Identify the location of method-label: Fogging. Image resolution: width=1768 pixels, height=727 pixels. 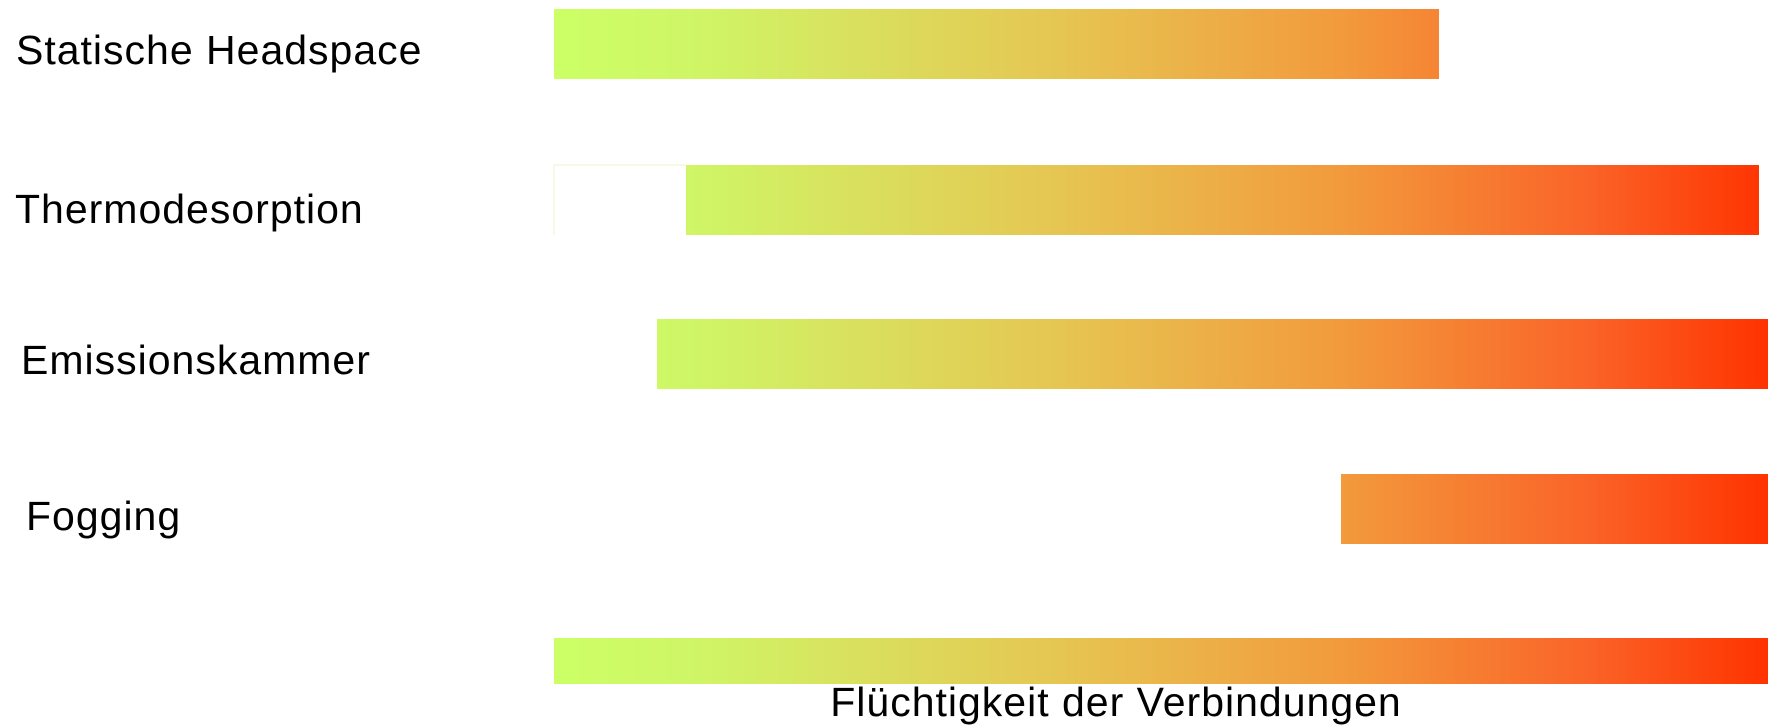
(103, 516).